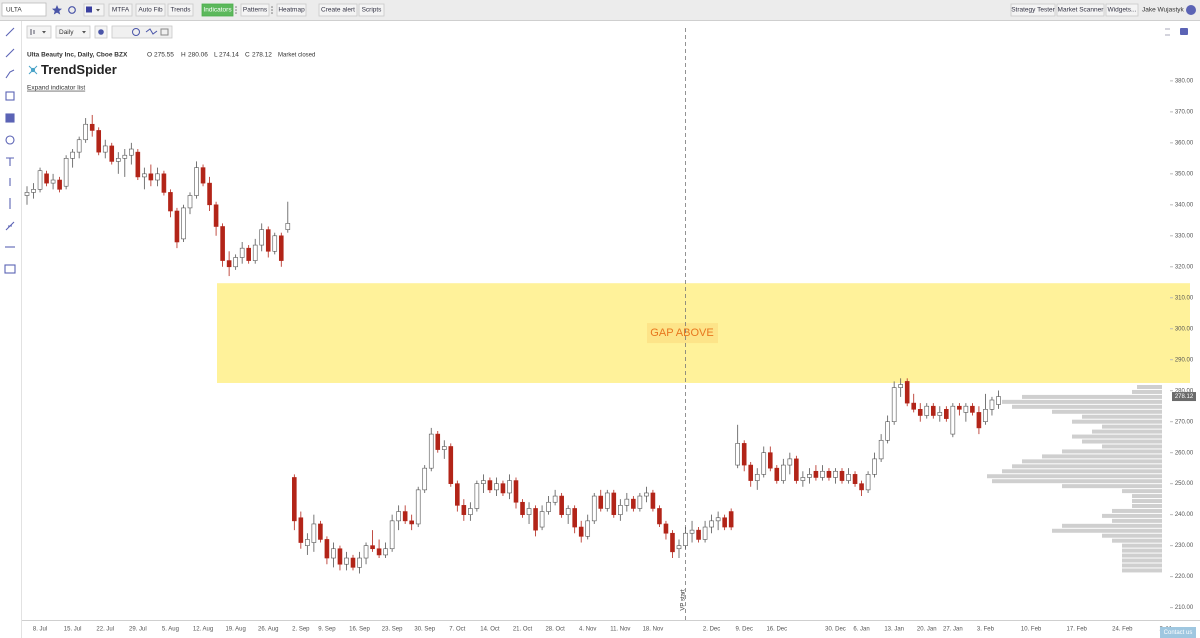 This screenshot has width=1200, height=638. I want to click on interval-label: Daily, so click(66, 32).